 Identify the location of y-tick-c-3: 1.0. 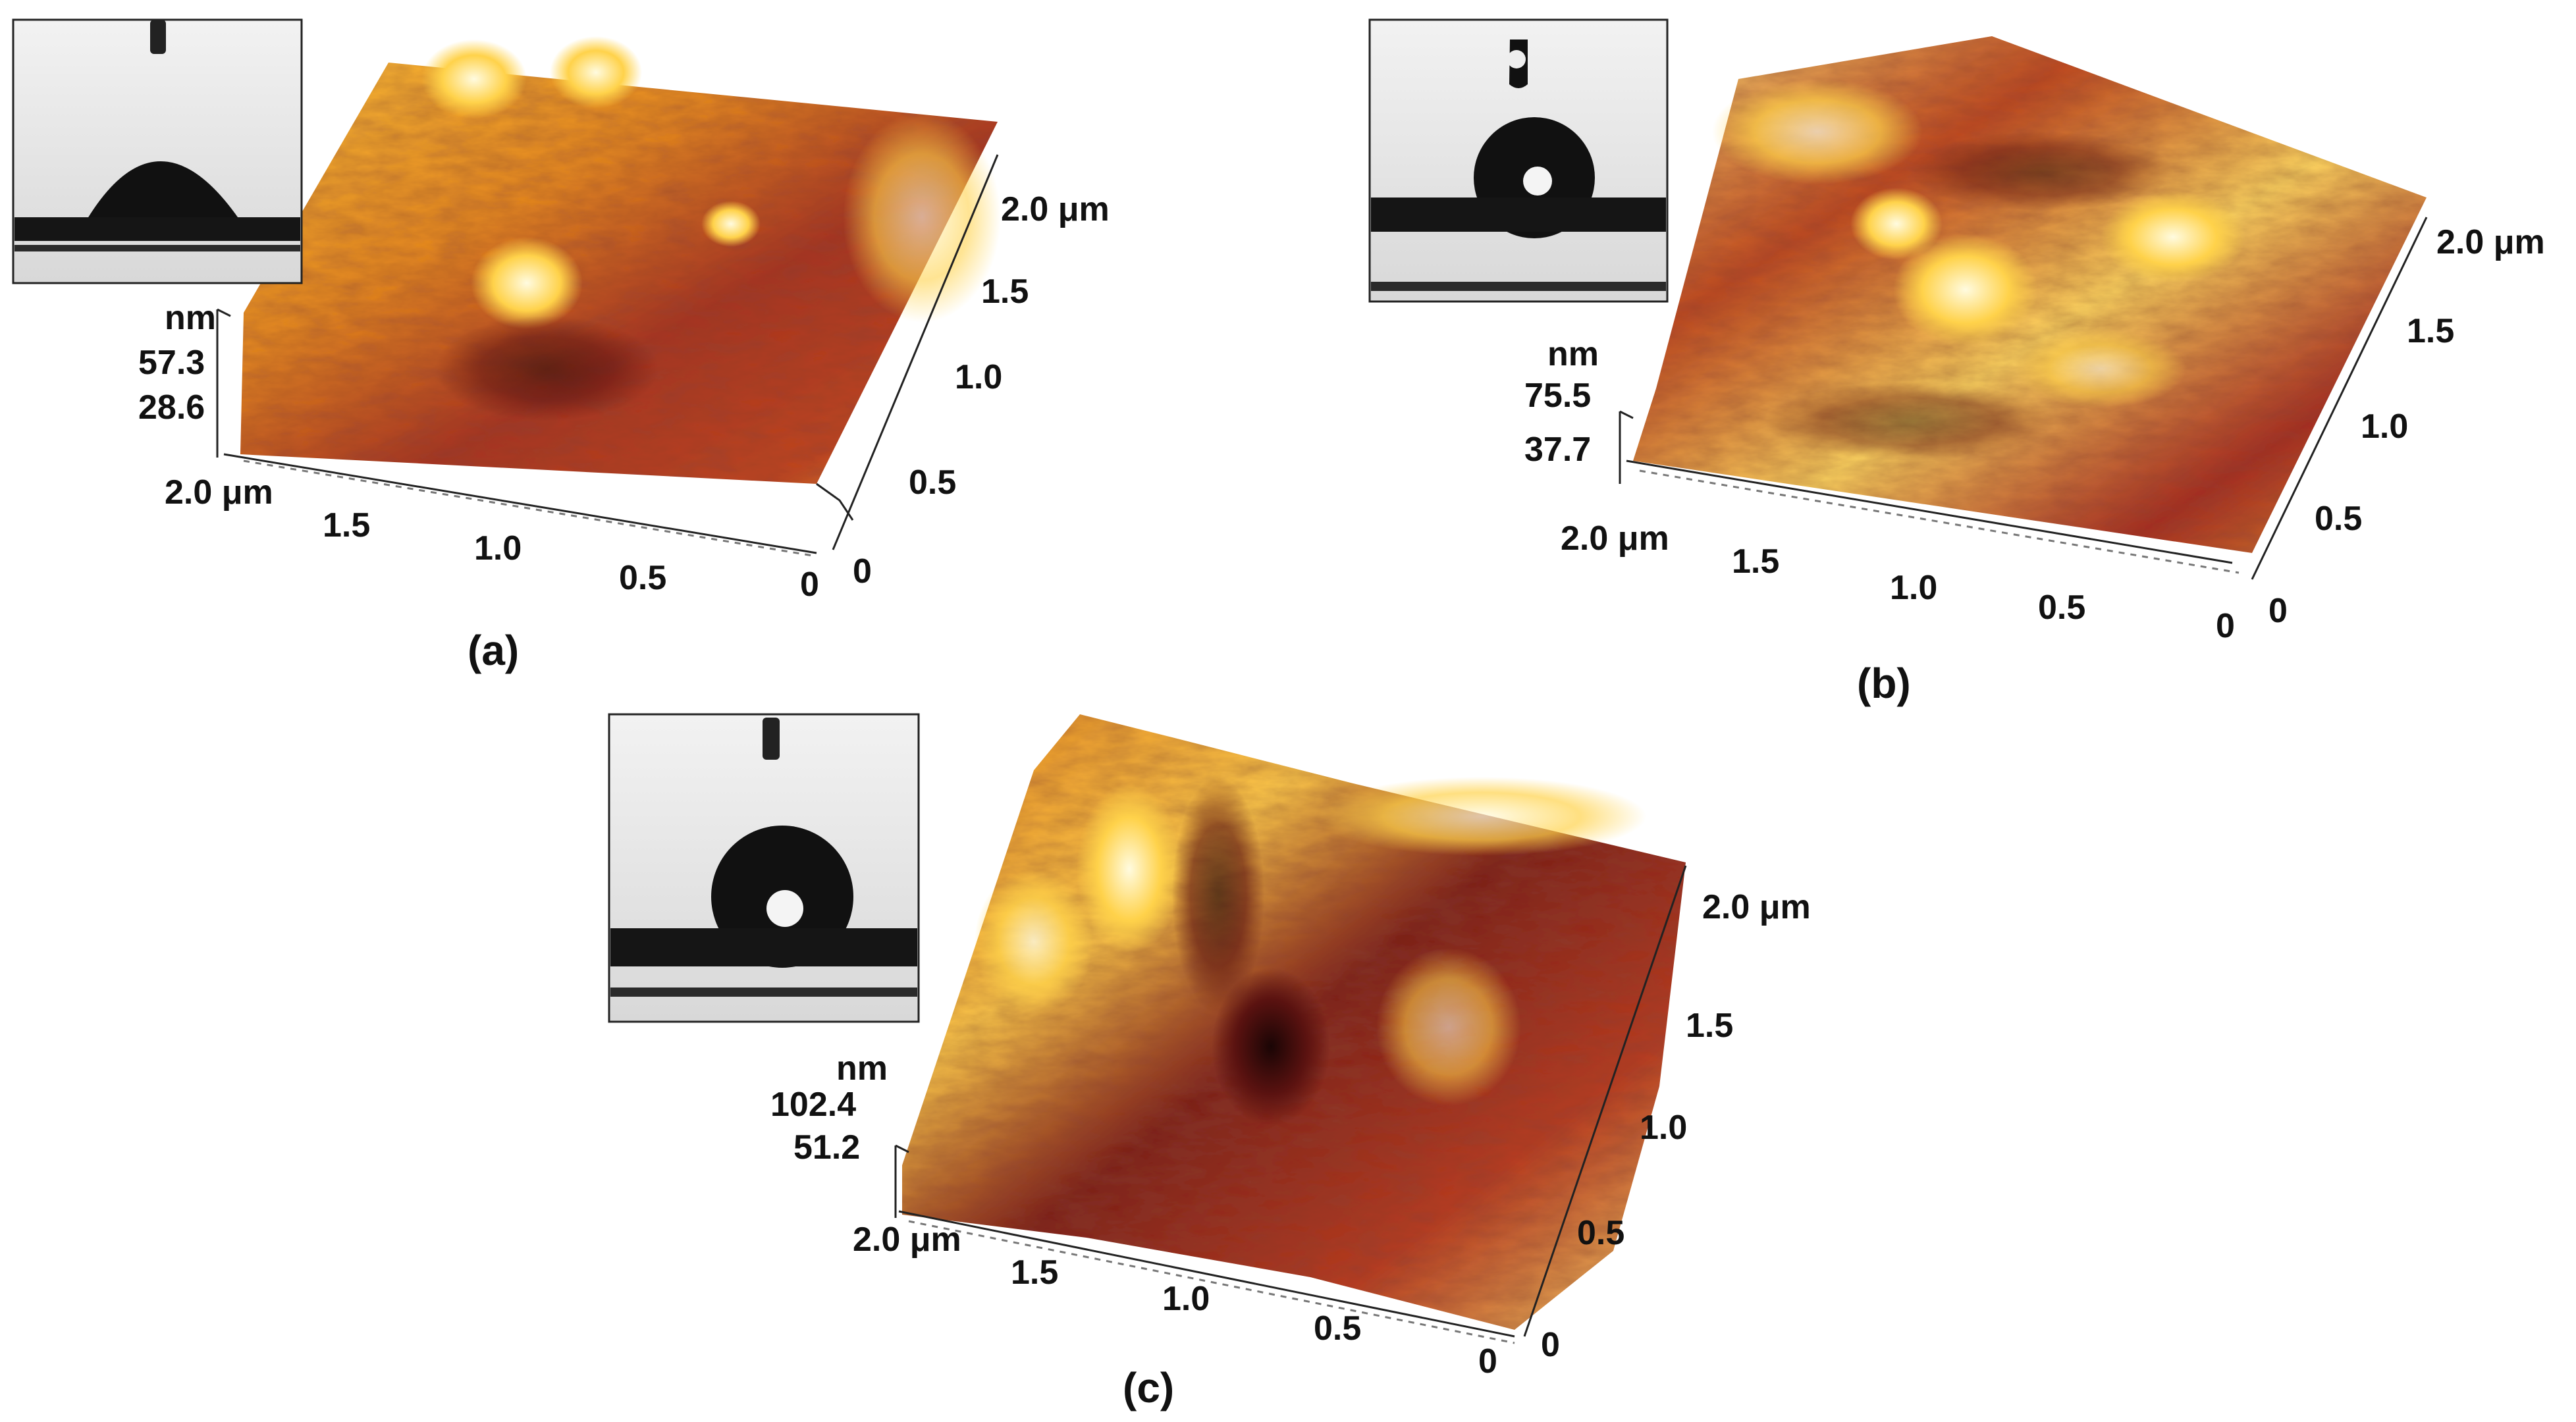
(1663, 1128).